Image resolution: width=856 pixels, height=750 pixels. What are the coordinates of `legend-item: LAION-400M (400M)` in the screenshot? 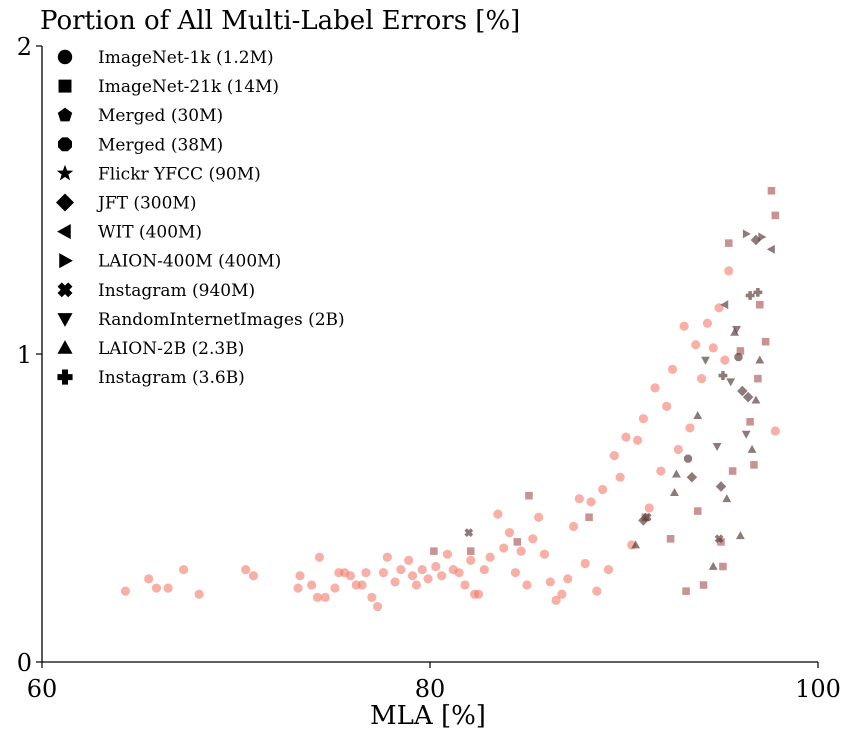 It's located at (170, 262).